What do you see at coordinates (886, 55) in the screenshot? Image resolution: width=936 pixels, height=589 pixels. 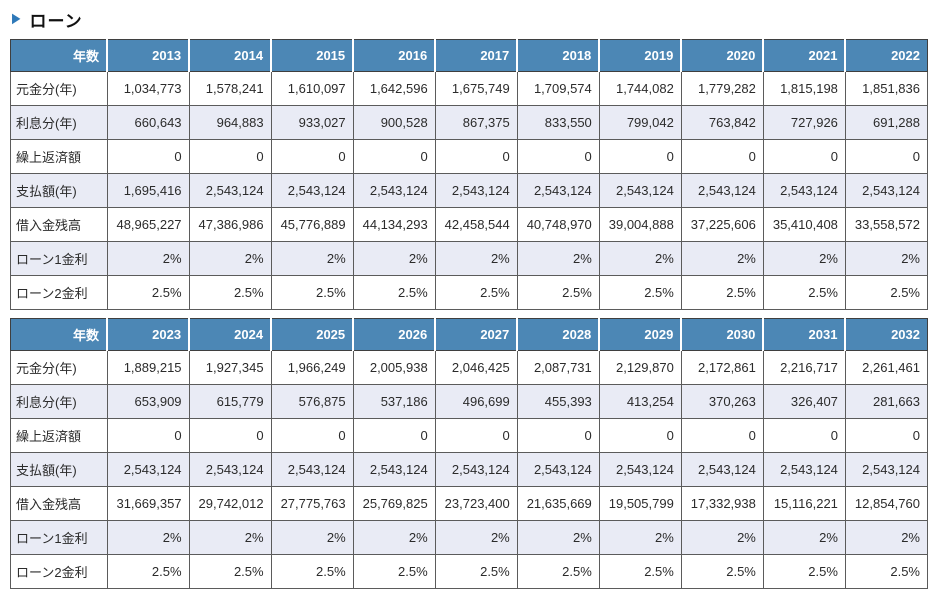 I see `year-header-cell: 2022` at bounding box center [886, 55].